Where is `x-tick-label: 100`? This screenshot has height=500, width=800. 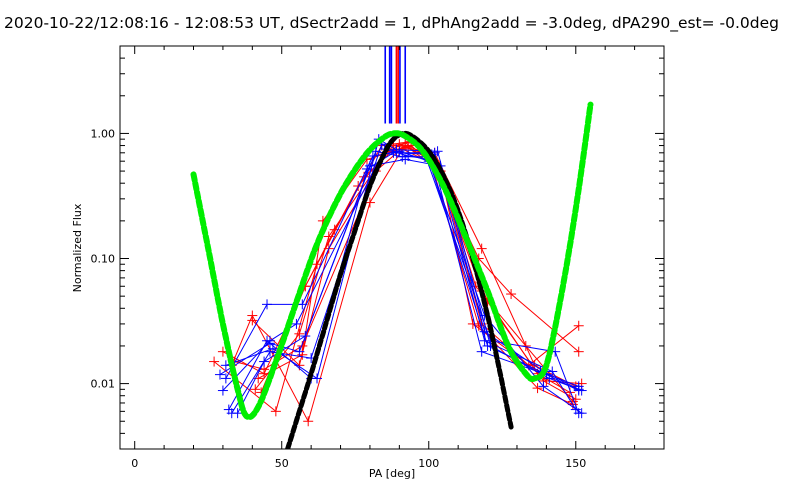
x-tick-label: 100 is located at coordinates (428, 463).